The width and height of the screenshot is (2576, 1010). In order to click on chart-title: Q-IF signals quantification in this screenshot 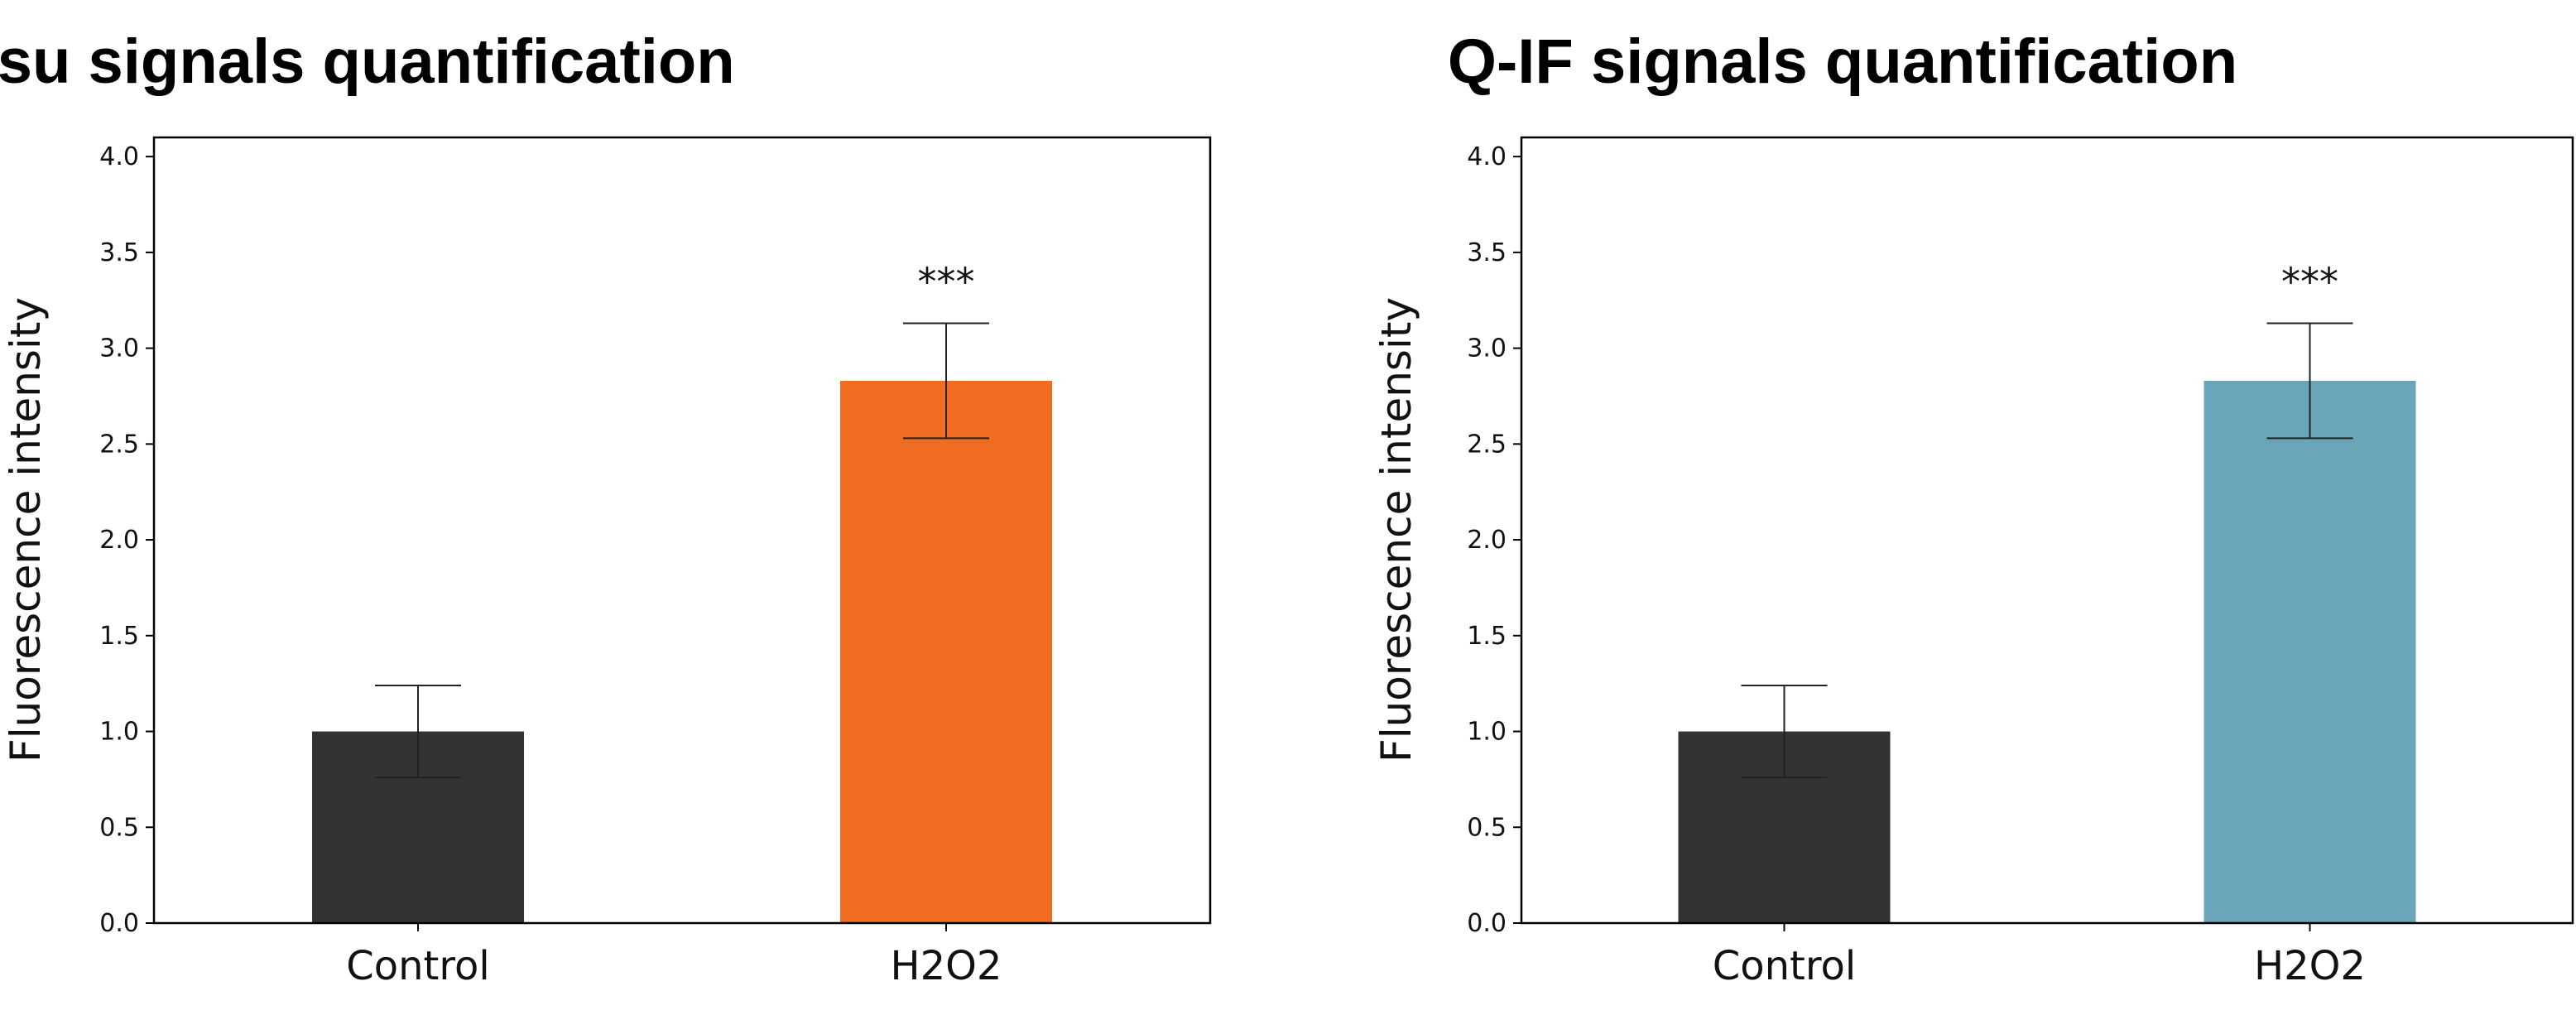, I will do `click(1842, 61)`.